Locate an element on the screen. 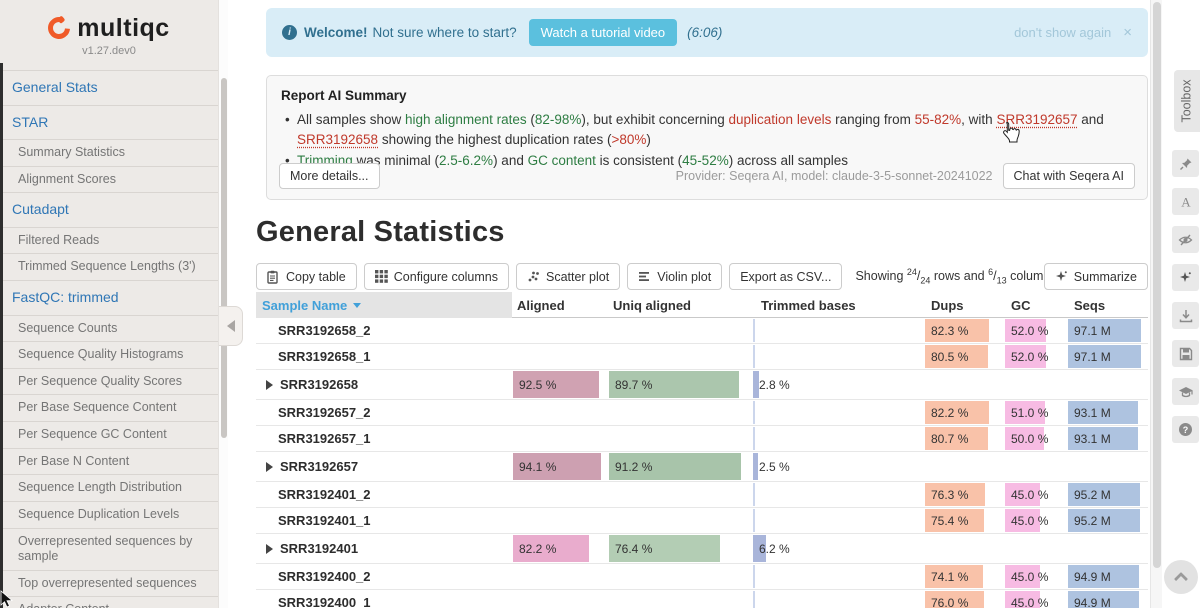  sidebar-item-star: STAR is located at coordinates (109, 123).